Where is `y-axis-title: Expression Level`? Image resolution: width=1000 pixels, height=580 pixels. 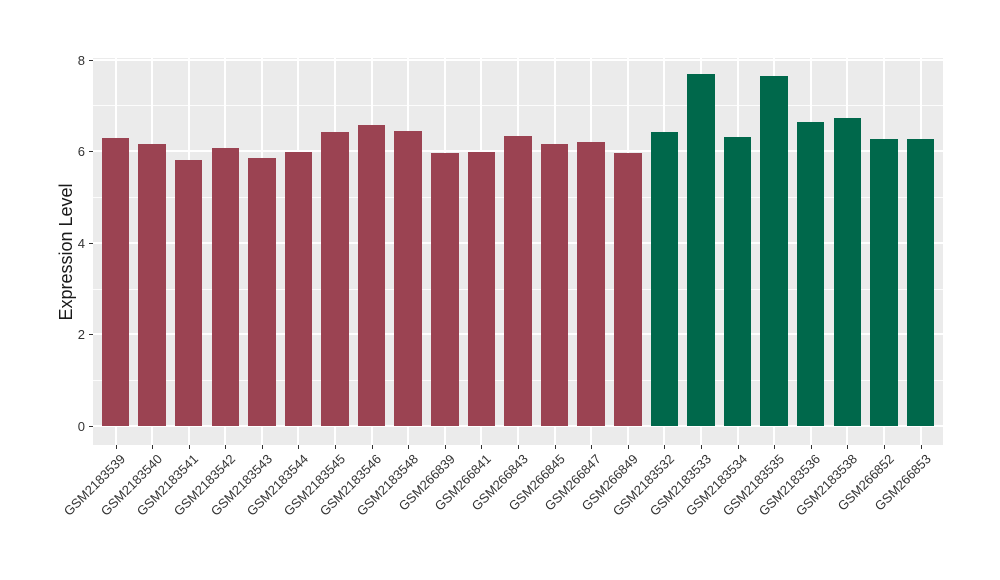
y-axis-title: Expression Level is located at coordinates (66, 252).